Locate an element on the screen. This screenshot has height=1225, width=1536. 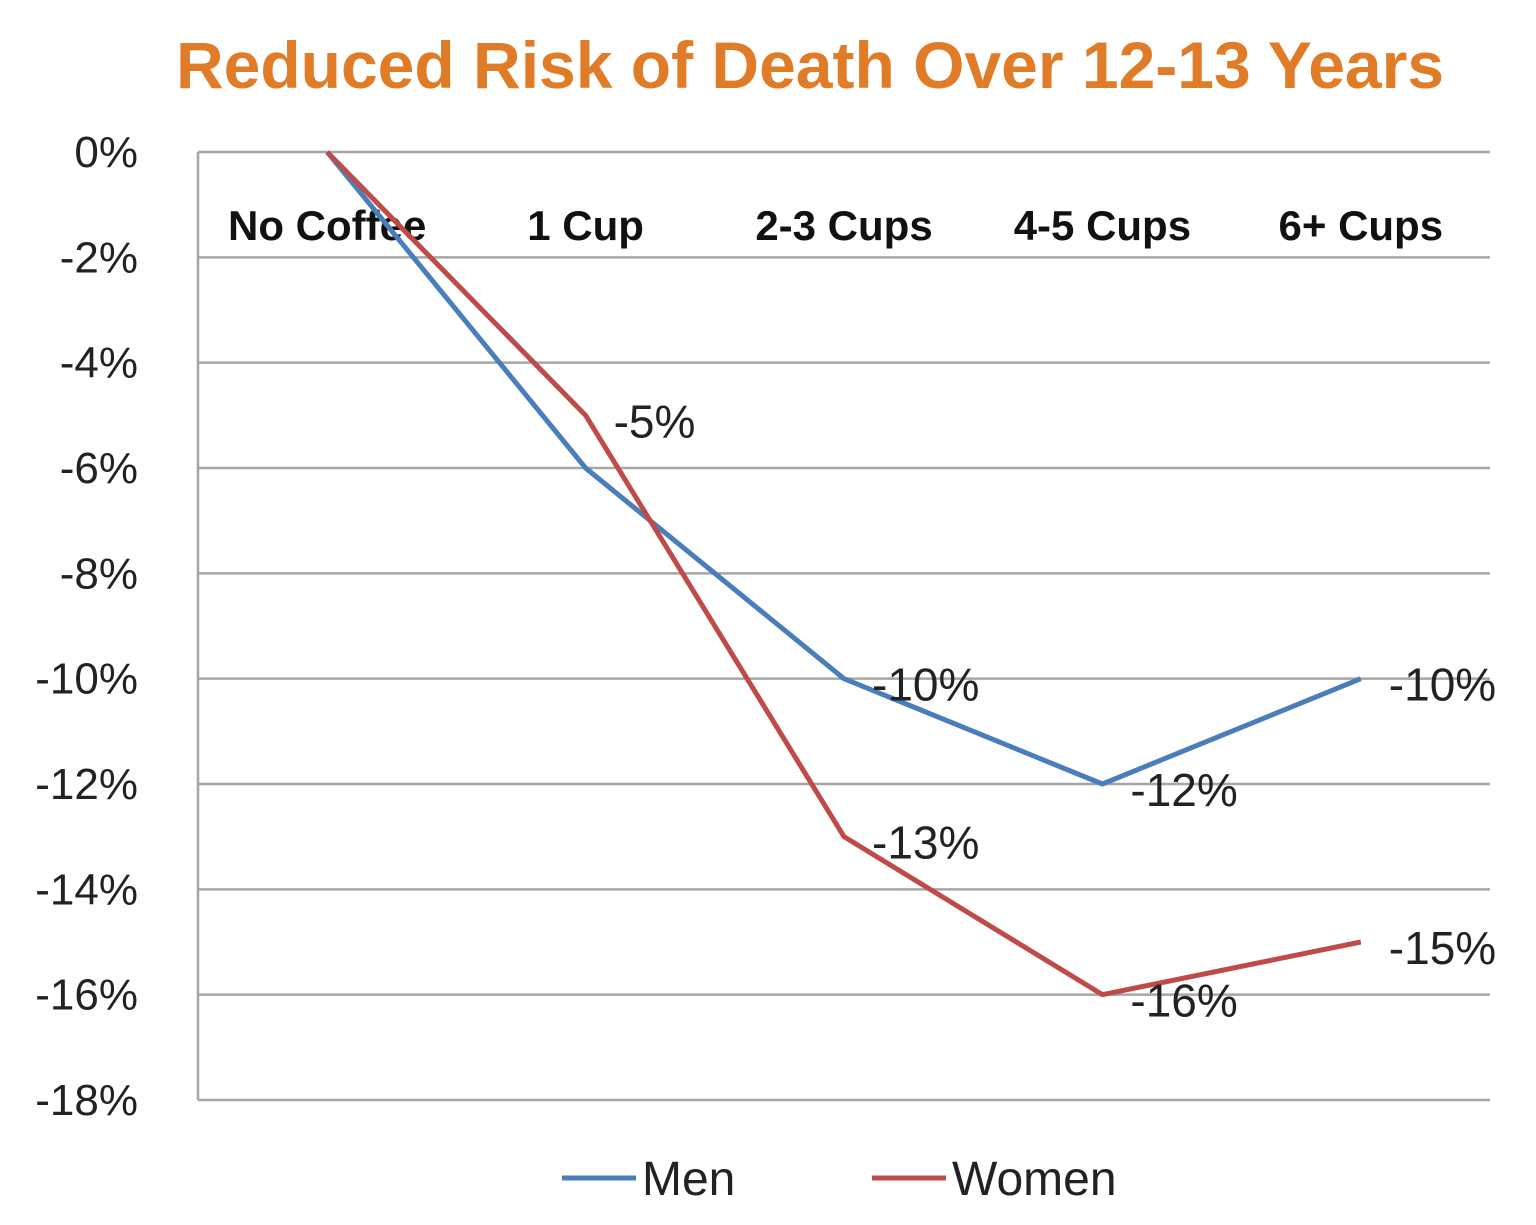
category-label: 1 Cup is located at coordinates (585, 225).